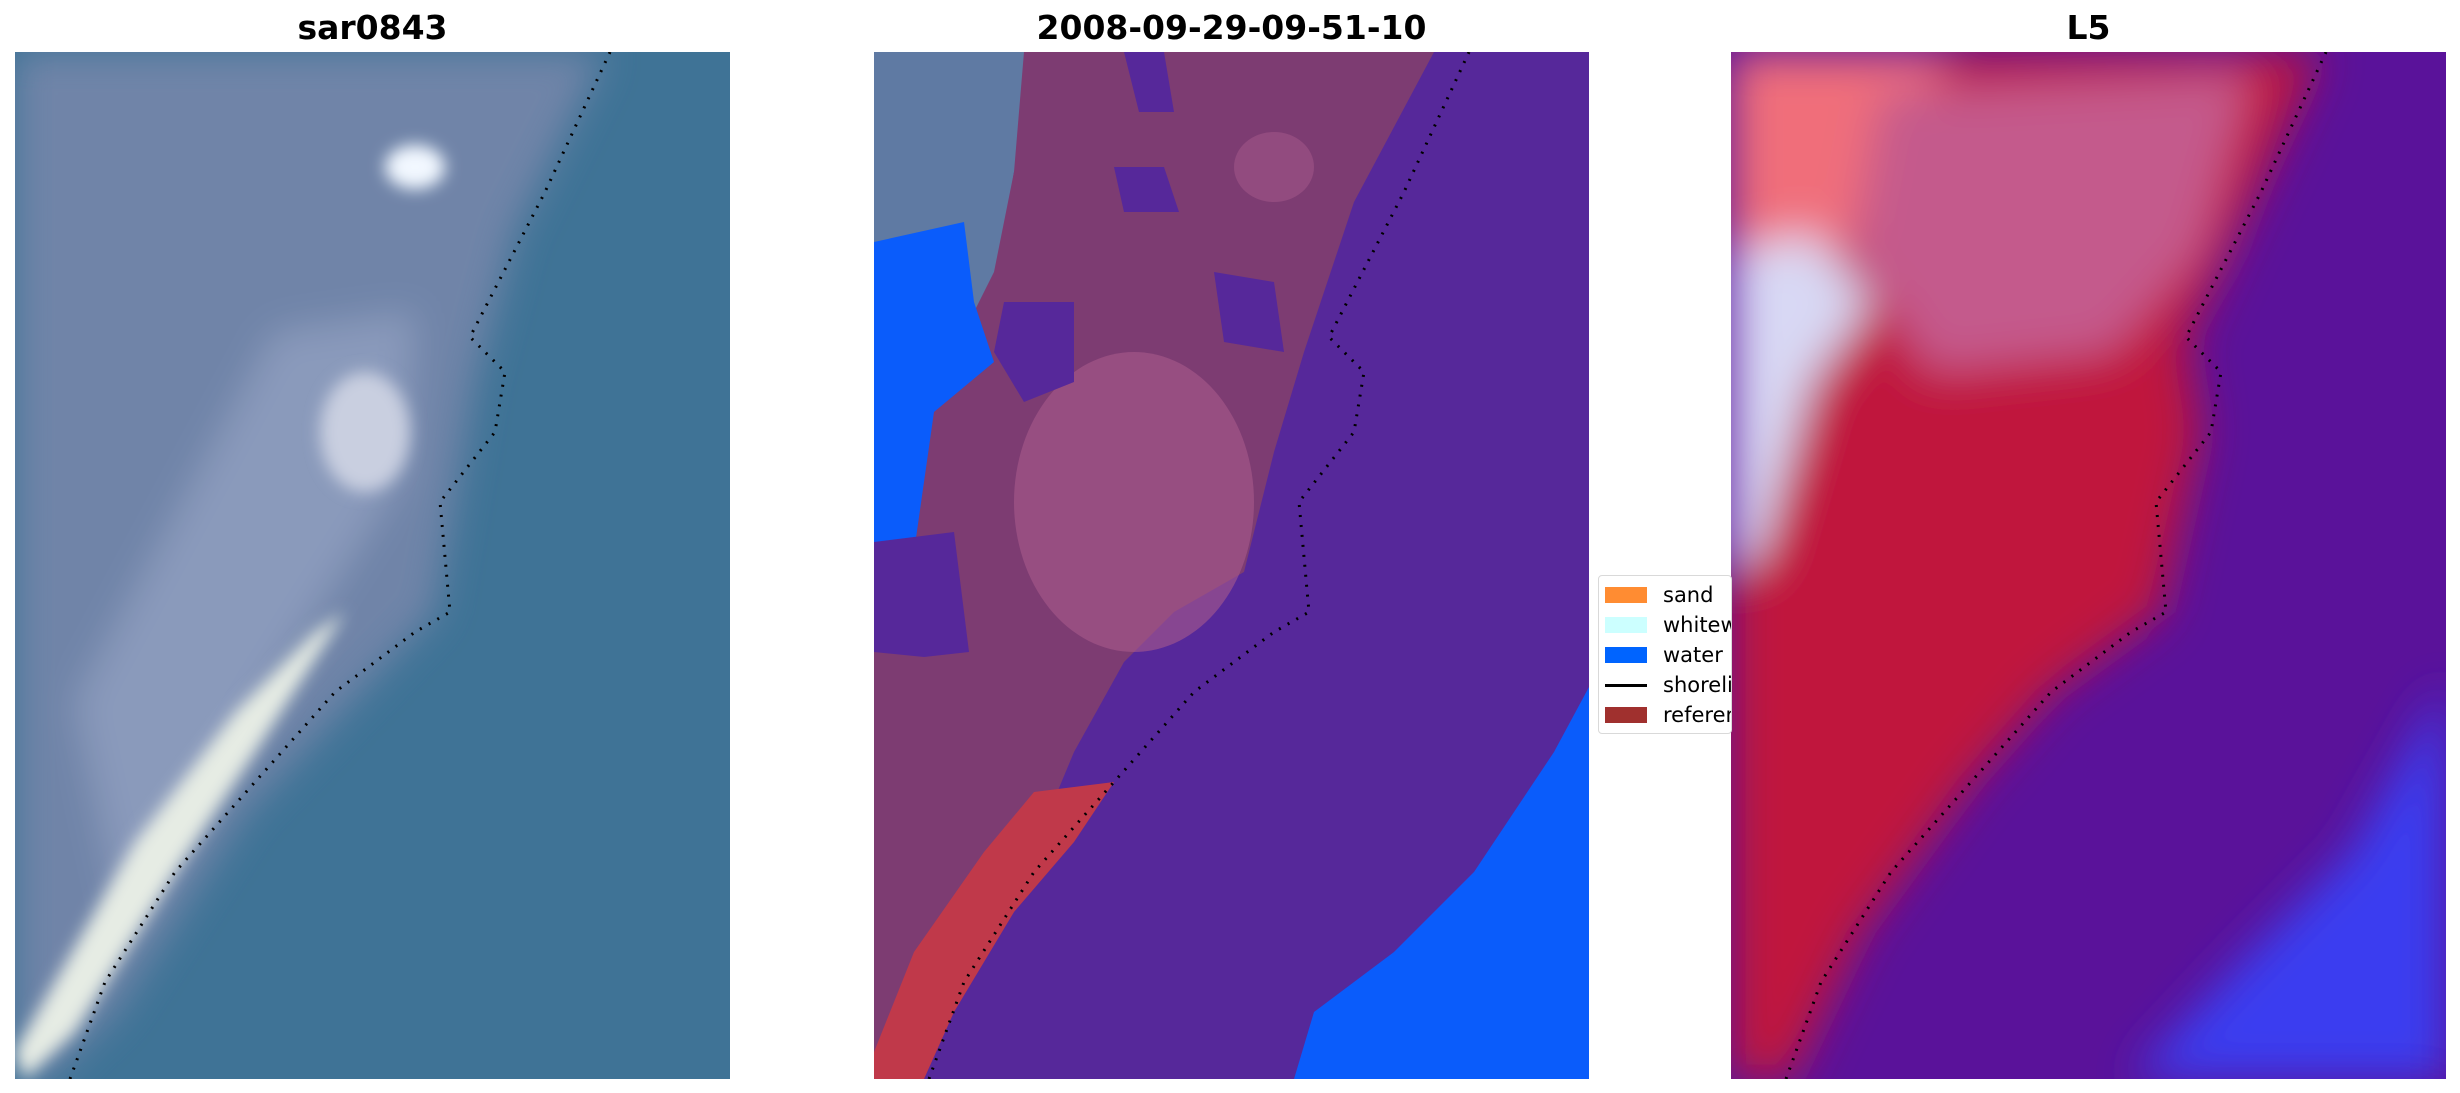 The image size is (2460, 1093). What do you see at coordinates (1626, 655) in the screenshot?
I see `legend-swatch-water` at bounding box center [1626, 655].